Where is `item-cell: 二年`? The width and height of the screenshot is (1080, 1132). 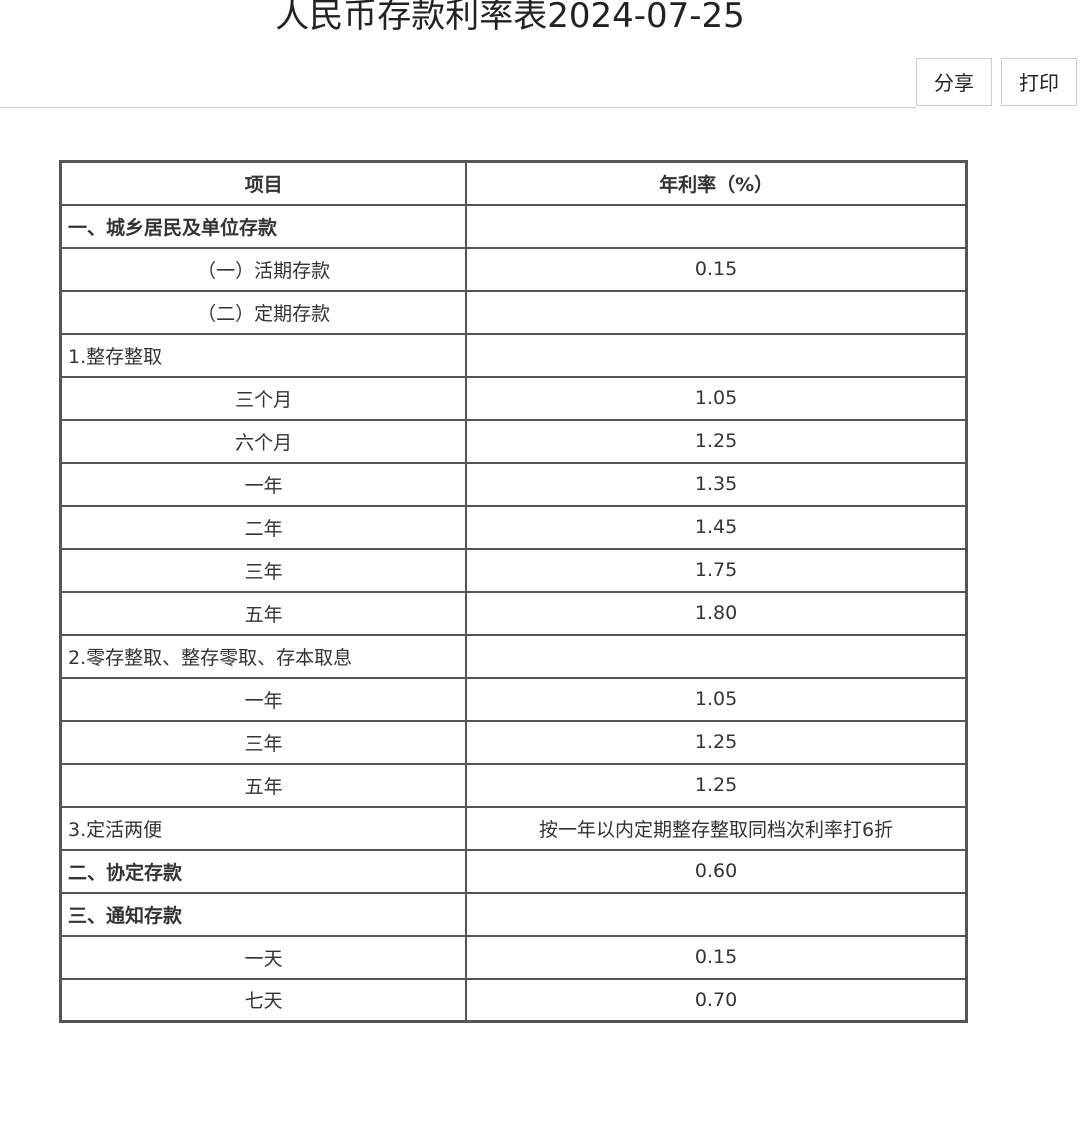
item-cell: 二年 is located at coordinates (263, 527).